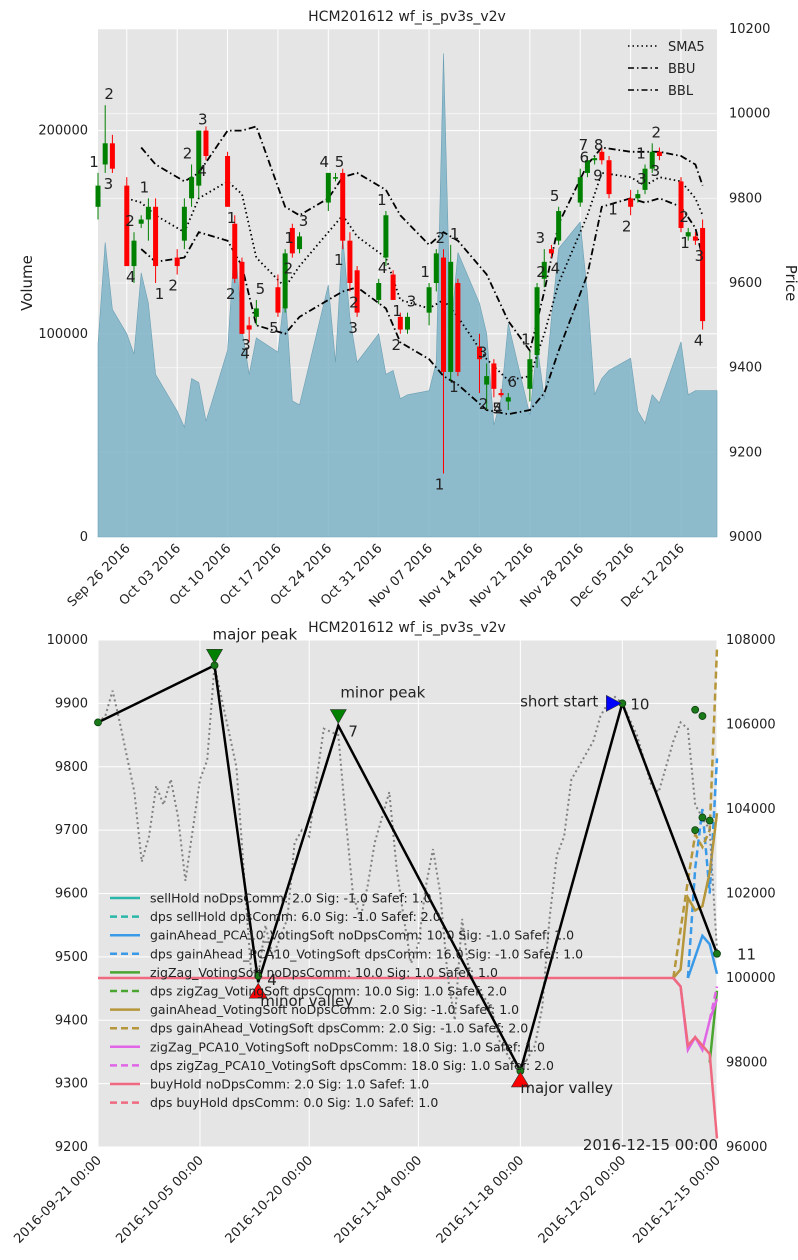  I want to click on y2-tick-label: 10000, so click(749, 114).